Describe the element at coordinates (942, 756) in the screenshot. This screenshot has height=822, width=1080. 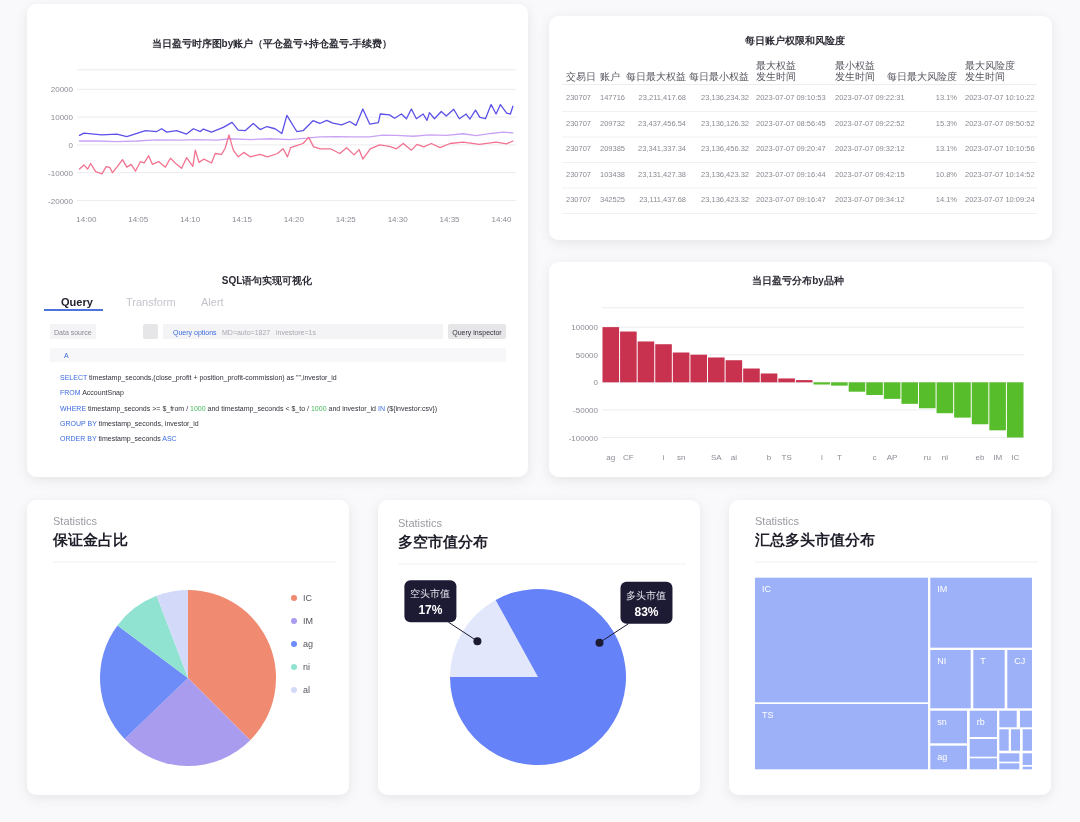
I see `category-label: ag` at that location.